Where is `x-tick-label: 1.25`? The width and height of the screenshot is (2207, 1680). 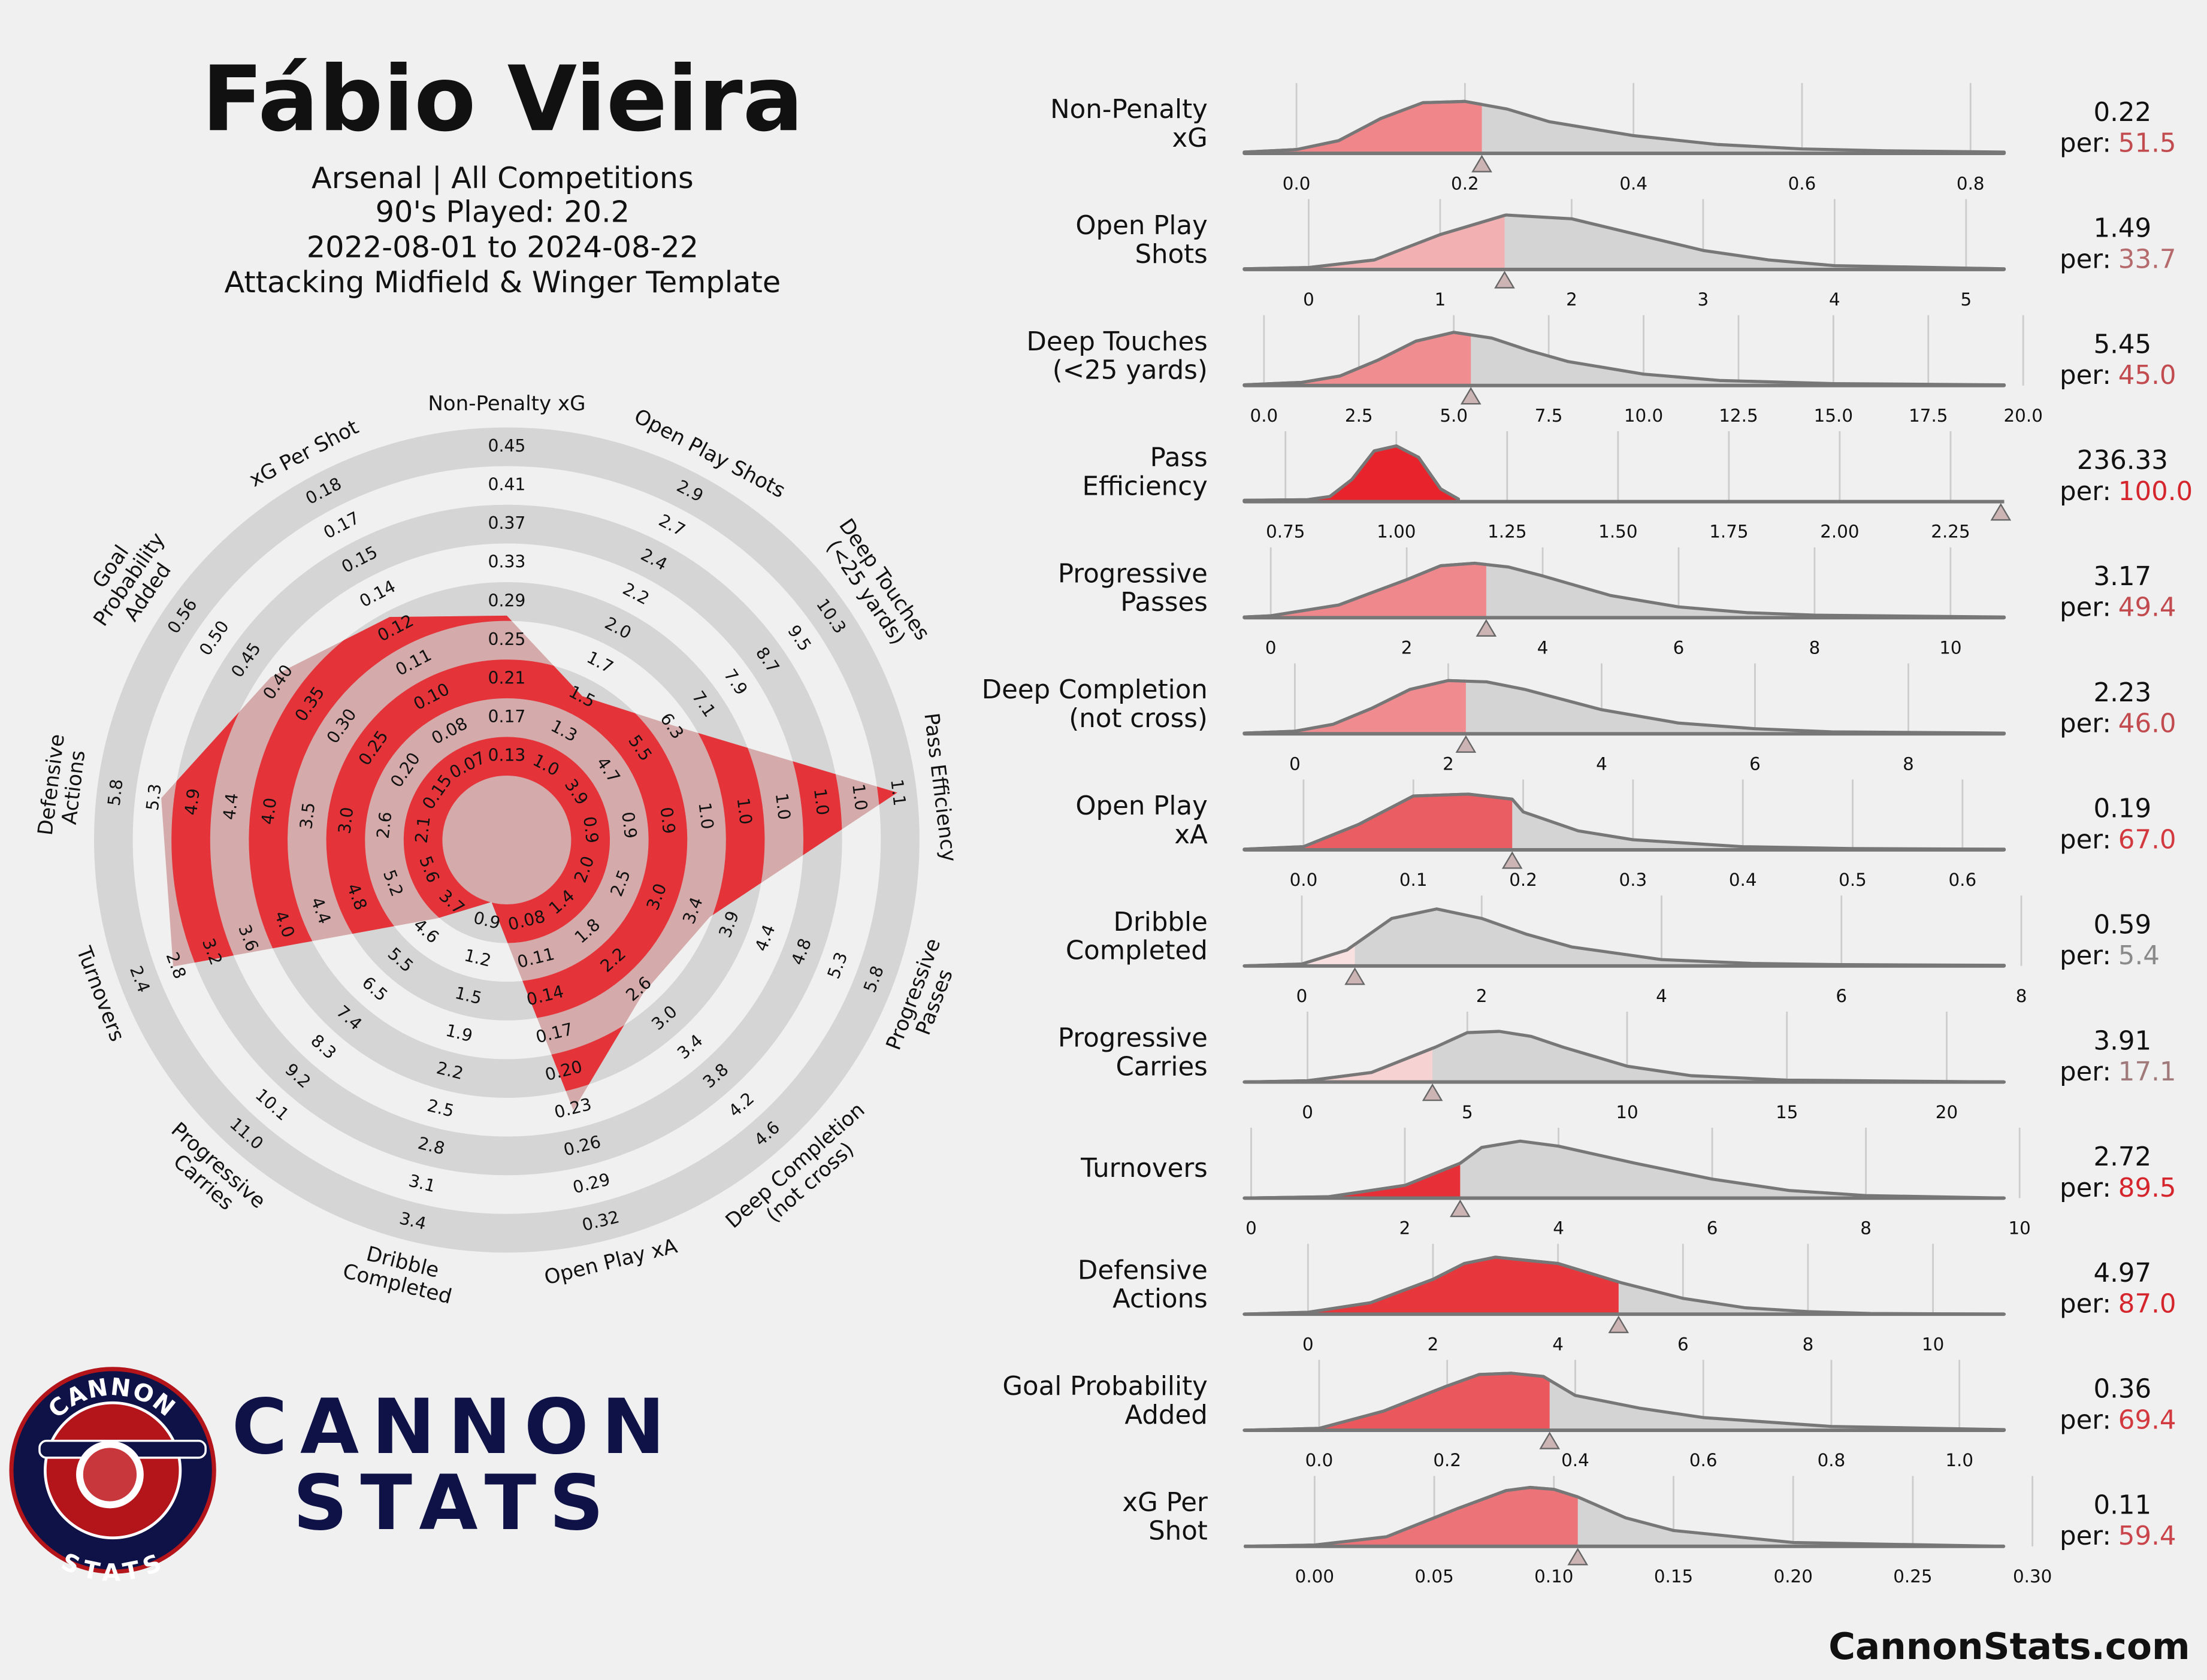
x-tick-label: 1.25 is located at coordinates (1507, 532).